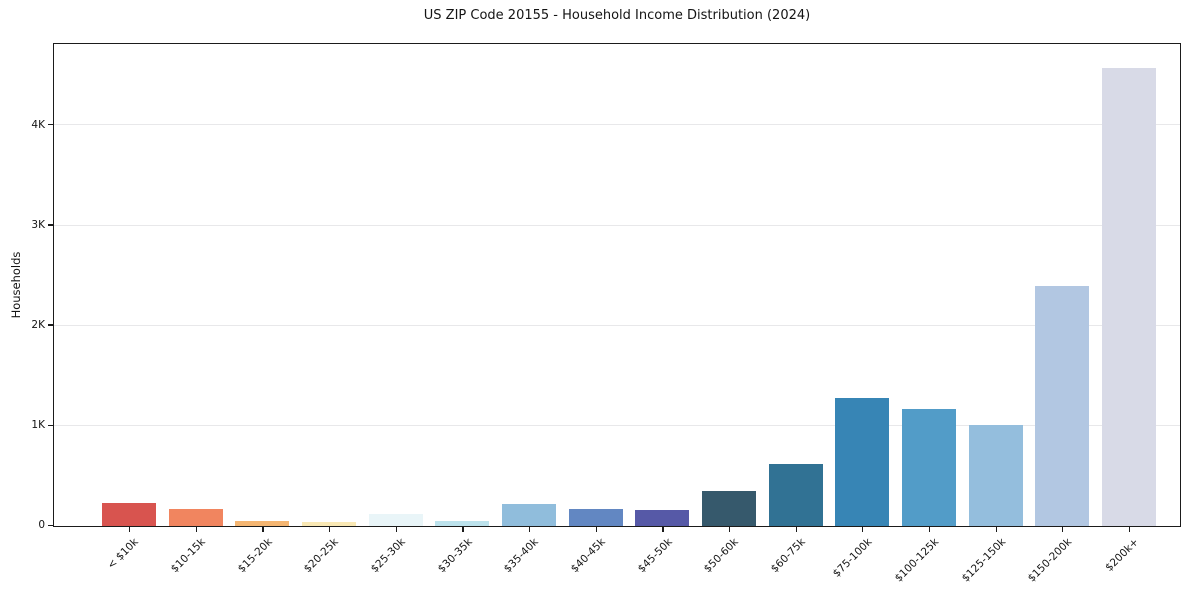  Describe the element at coordinates (852, 558) in the screenshot. I see `x-tick-label: $75-100k` at that location.